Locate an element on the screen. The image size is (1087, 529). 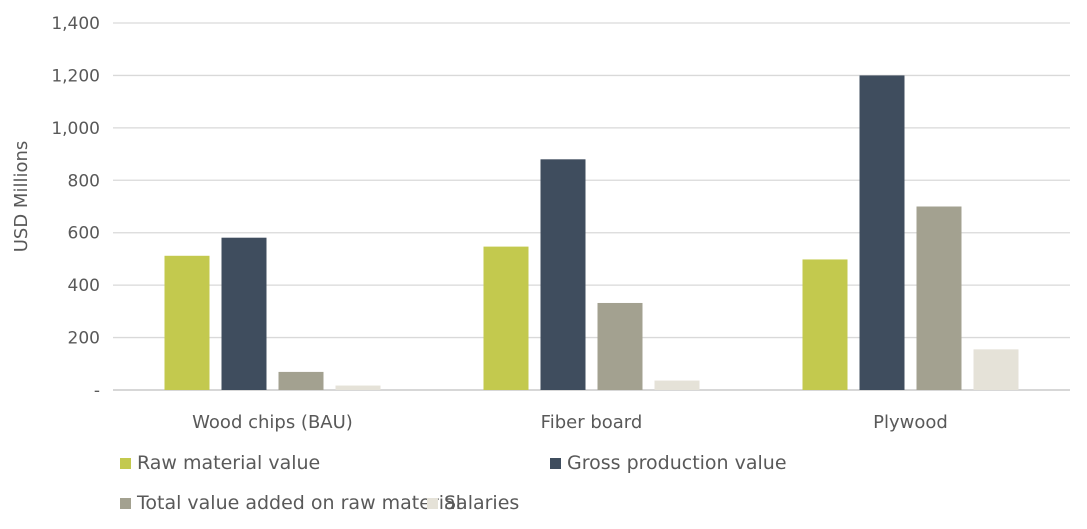
y-tick-label: 600 is located at coordinates (84, 234).